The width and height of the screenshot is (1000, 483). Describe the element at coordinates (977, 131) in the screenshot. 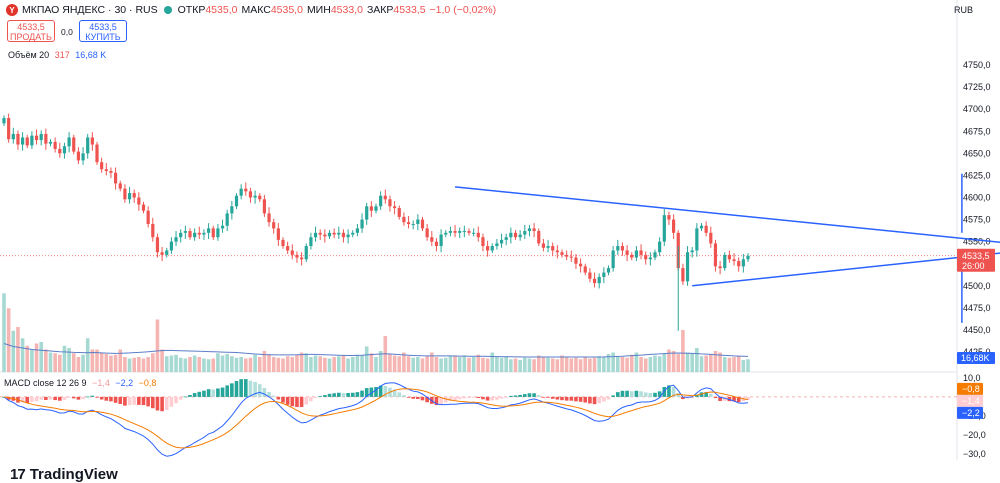

I see `price-tick-label: 4675,0` at that location.